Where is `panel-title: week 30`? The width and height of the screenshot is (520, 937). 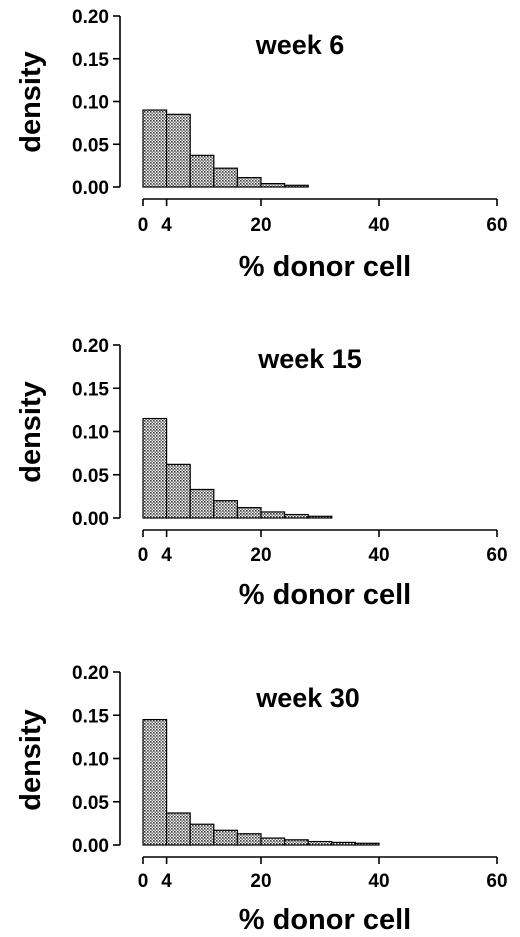
panel-title: week 30 is located at coordinates (307, 698).